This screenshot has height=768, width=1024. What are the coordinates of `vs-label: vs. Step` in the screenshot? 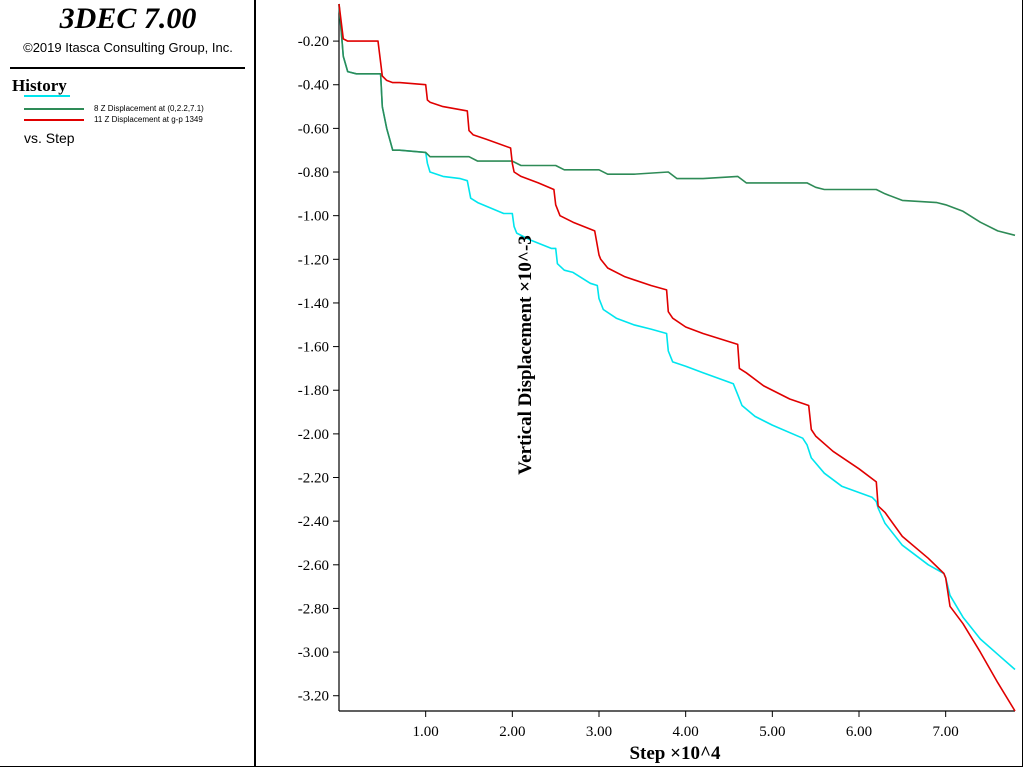 It's located at (49, 138).